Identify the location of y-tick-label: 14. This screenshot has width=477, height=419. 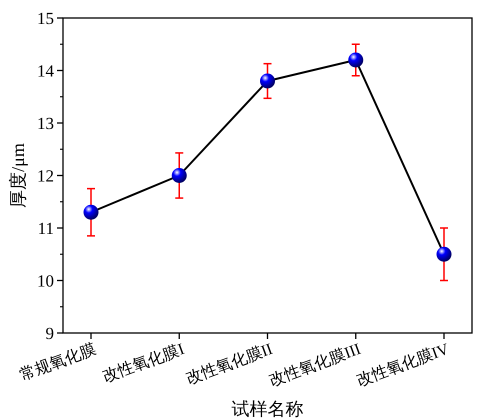
(45, 71).